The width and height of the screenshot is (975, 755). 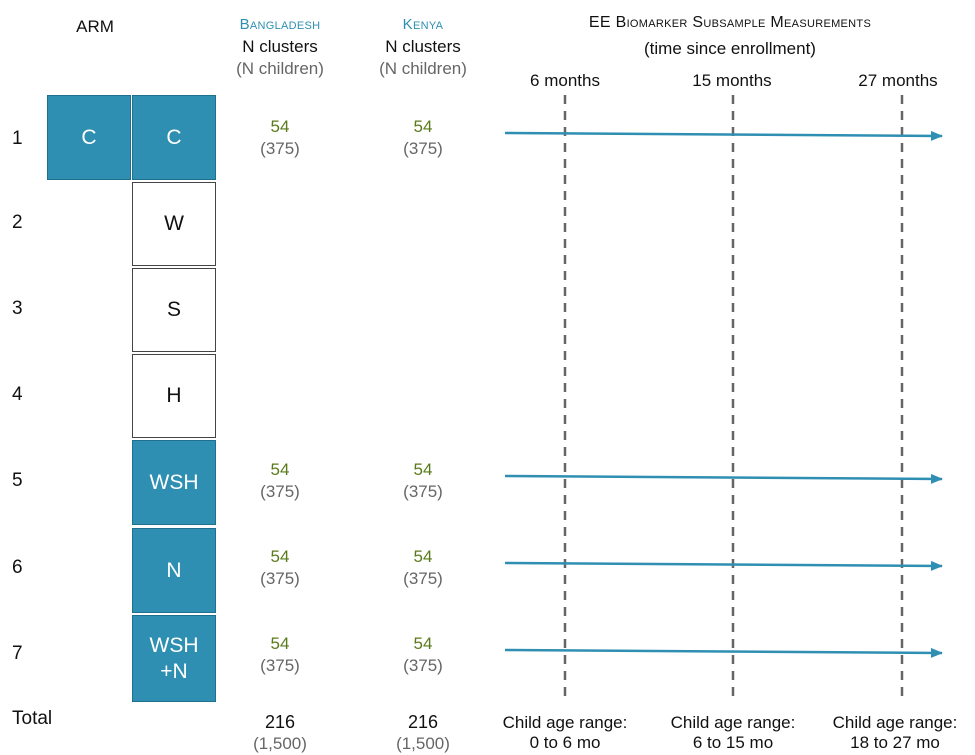 What do you see at coordinates (174, 137) in the screenshot?
I see `arm-1-box-c-right: C` at bounding box center [174, 137].